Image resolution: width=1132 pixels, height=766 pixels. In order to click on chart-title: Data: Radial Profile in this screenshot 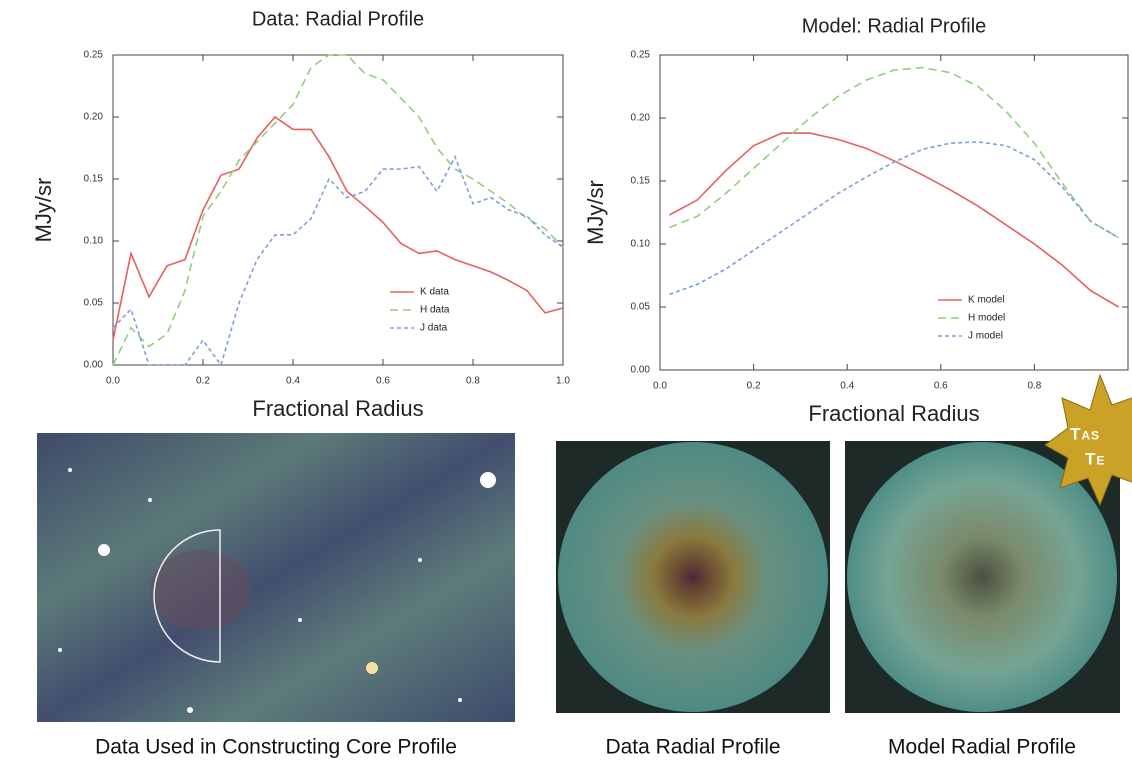, I will do `click(338, 19)`.